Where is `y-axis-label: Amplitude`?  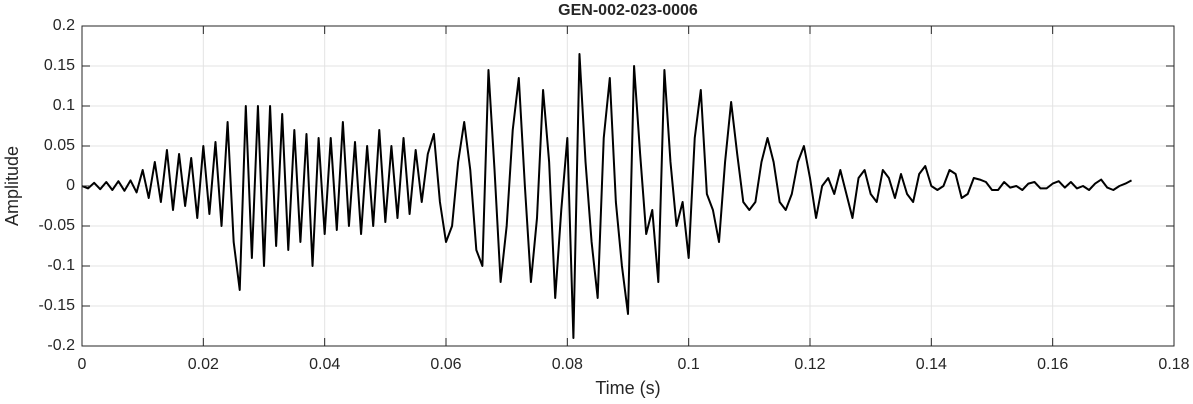
y-axis-label: Amplitude is located at coordinates (12, 186).